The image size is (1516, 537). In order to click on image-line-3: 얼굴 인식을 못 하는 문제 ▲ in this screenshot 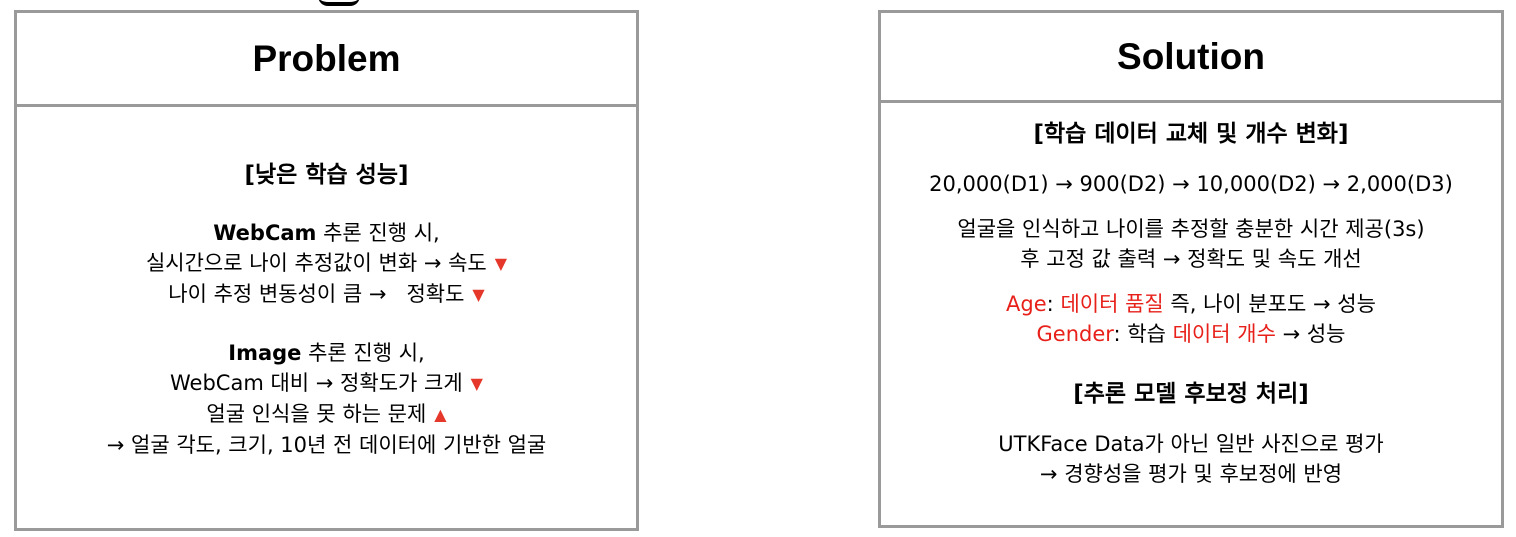, I will do `click(326, 414)`.